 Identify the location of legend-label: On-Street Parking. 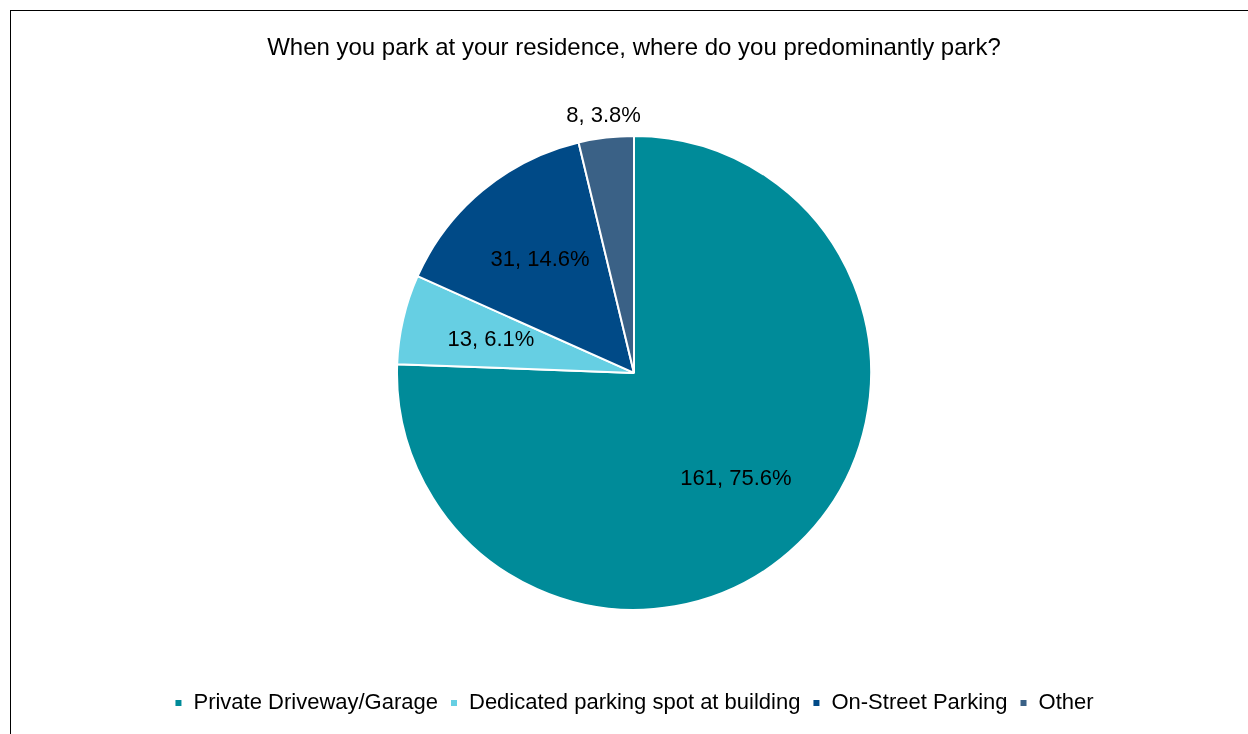
(919, 702).